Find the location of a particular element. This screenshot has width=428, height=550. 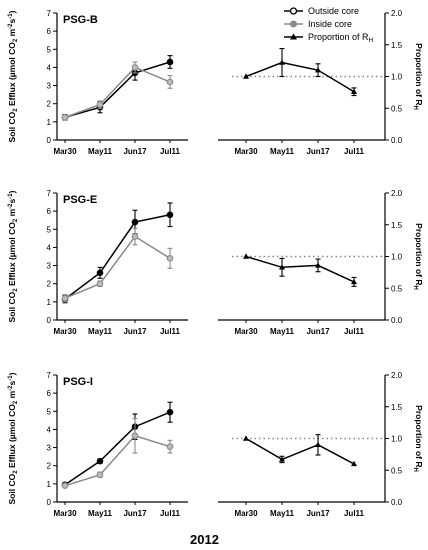

legend-proportion-marker is located at coordinates (293, 36).